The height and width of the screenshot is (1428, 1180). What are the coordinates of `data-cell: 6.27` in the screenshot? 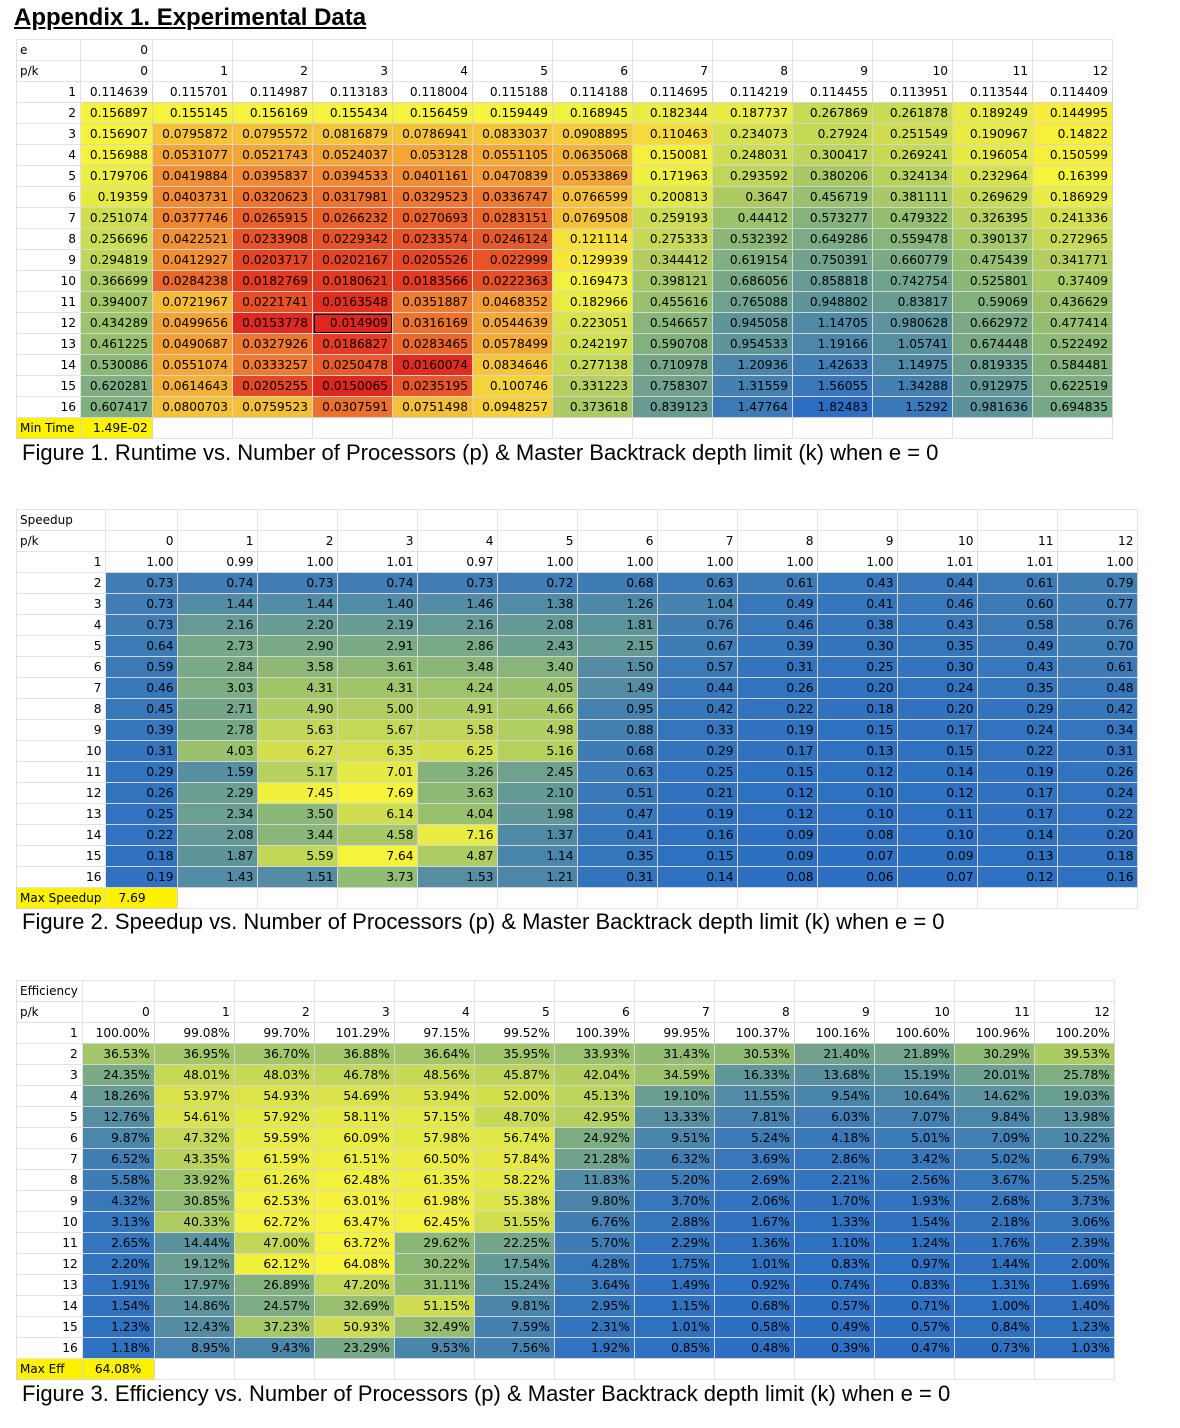 It's located at (298, 751).